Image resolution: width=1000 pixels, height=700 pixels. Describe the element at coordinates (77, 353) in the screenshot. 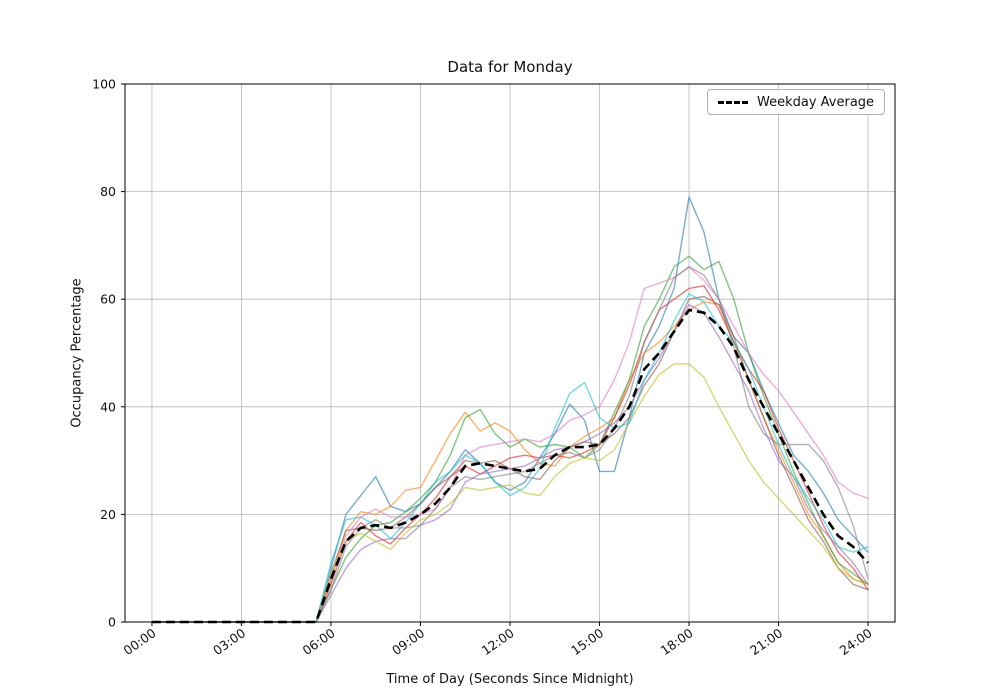

I see `y-axis-label: Occupancy Percentage` at that location.